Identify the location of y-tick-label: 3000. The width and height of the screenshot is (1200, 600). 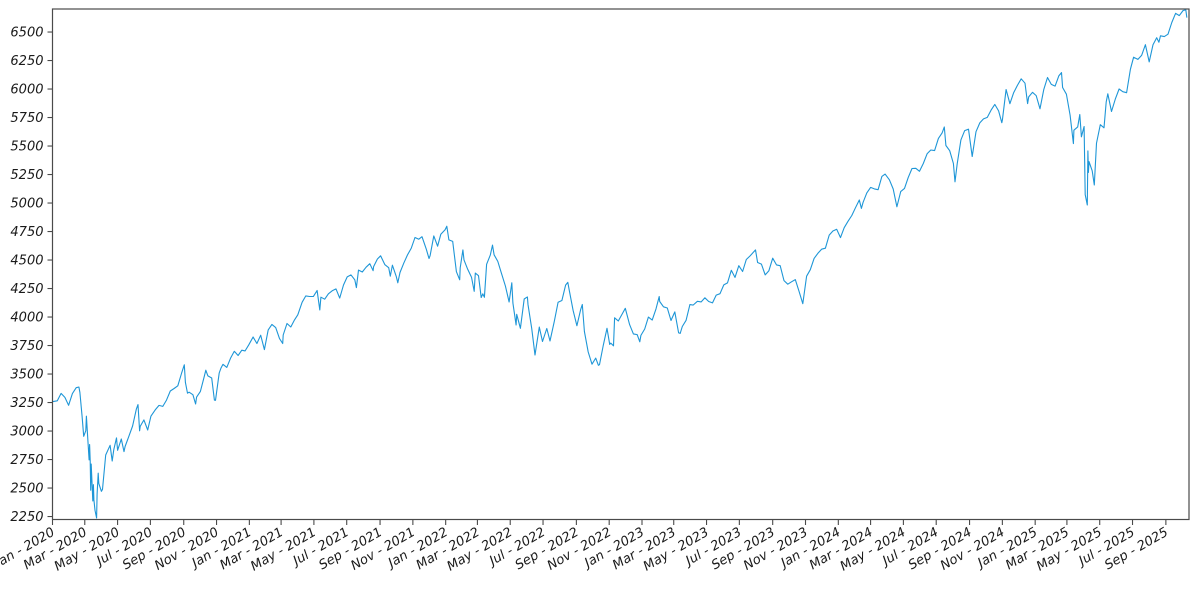
(26, 432).